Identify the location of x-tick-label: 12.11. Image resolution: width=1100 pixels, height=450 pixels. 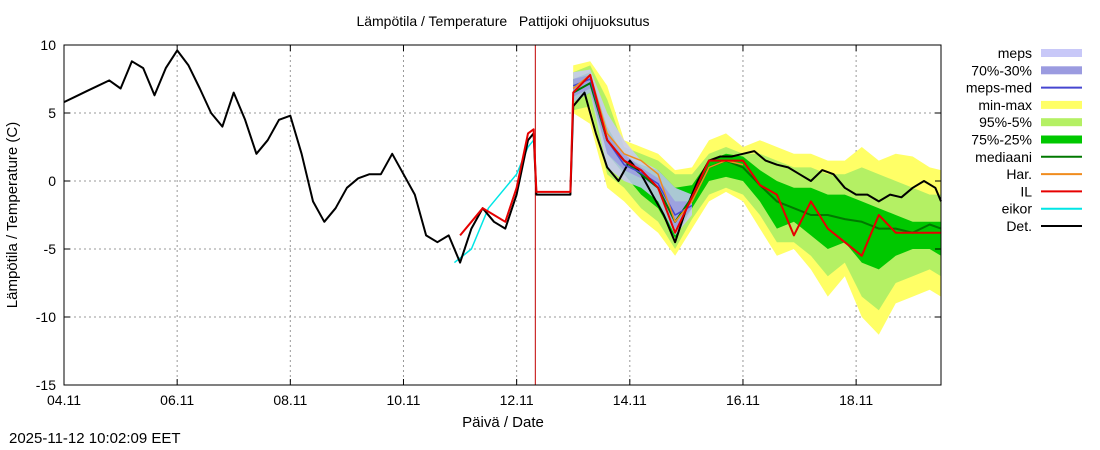
(517, 400).